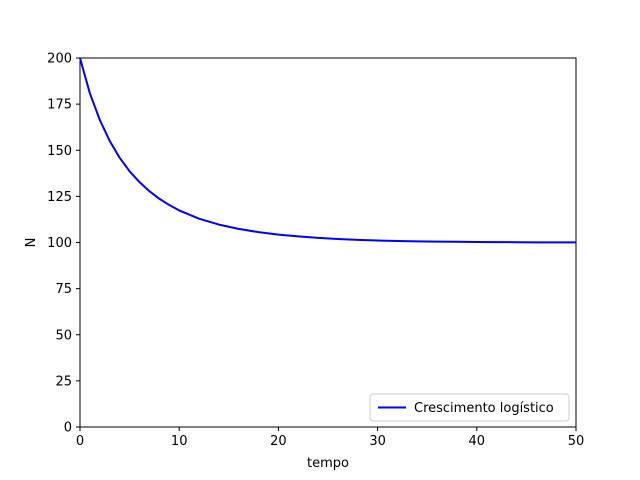  I want to click on y-tick-label: 150, so click(59, 151).